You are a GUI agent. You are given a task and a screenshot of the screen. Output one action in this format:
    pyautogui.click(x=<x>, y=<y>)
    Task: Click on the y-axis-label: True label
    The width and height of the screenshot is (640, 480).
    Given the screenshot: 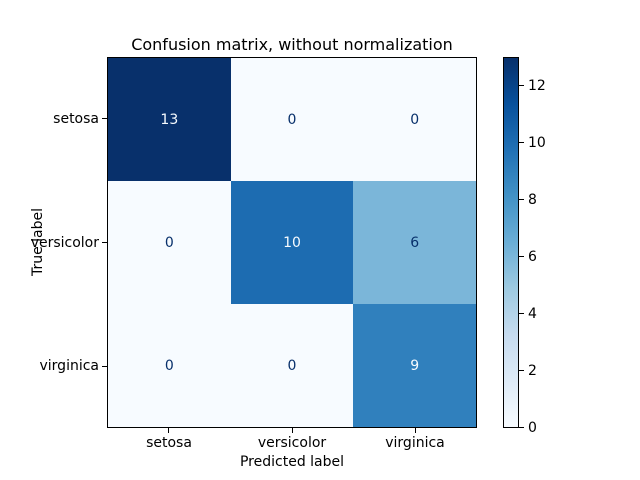 What is the action you would take?
    pyautogui.click(x=38, y=242)
    